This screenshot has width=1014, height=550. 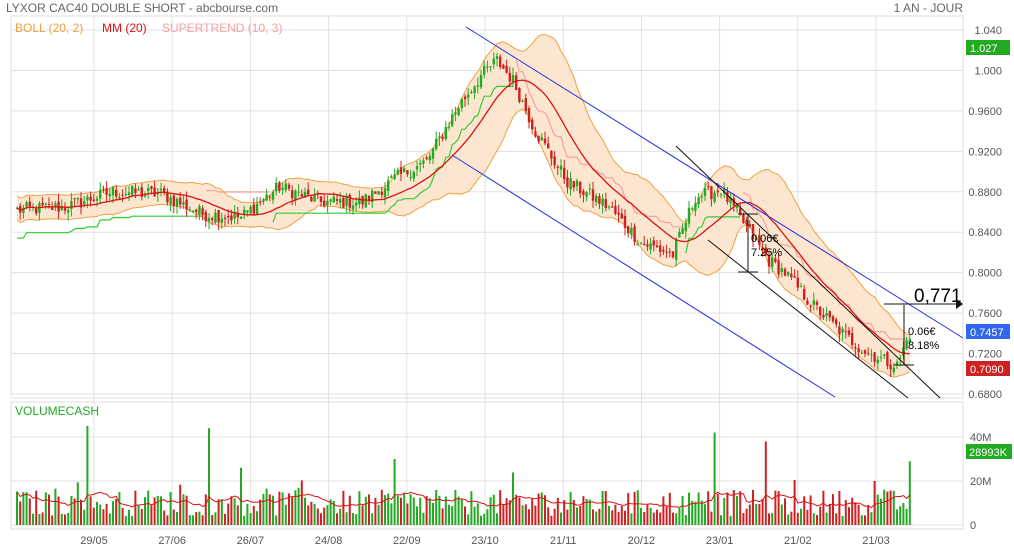 I want to click on price-tick-label: 0.8400, so click(x=985, y=233).